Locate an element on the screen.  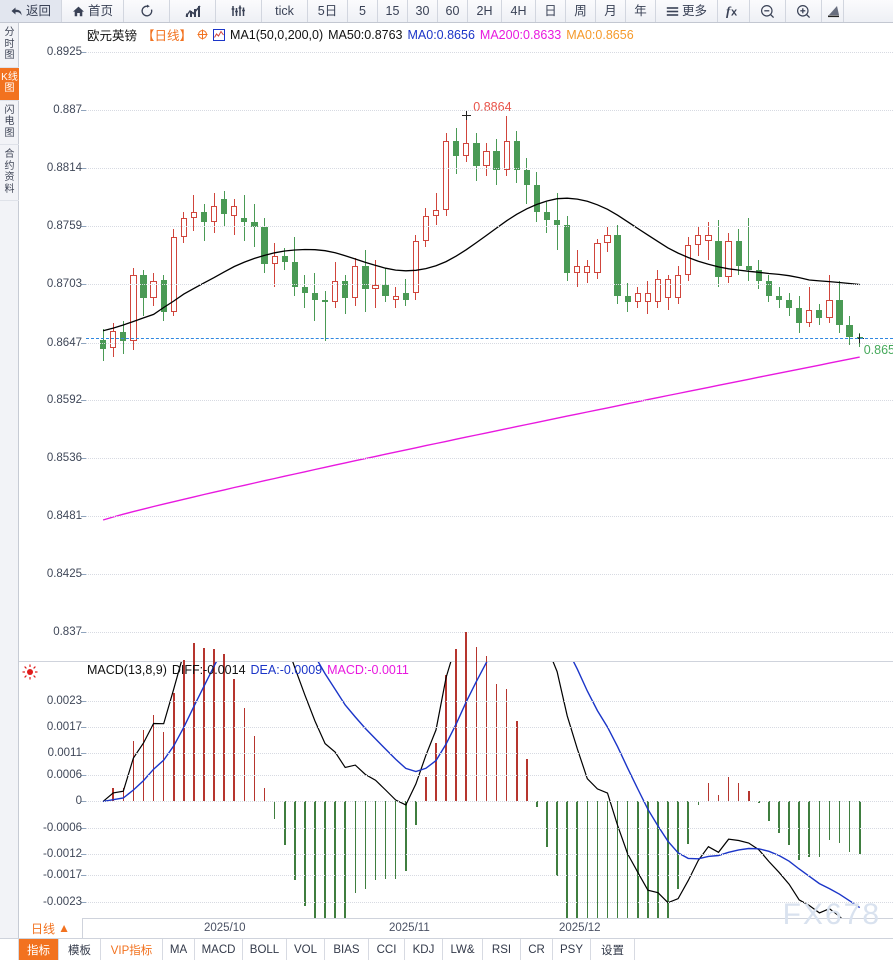
bottom-item-cr: CR is located at coordinates (537, 949).